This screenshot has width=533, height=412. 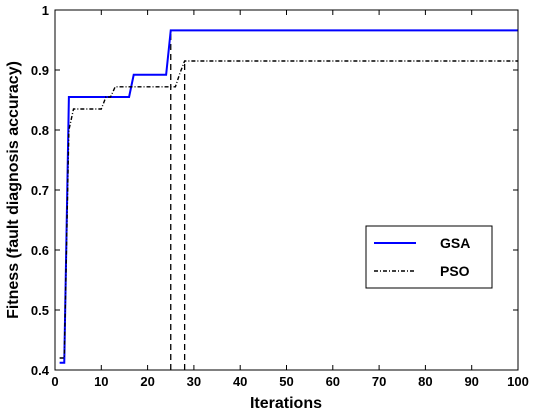 I want to click on y-tick-label: 0.7, so click(x=40, y=190).